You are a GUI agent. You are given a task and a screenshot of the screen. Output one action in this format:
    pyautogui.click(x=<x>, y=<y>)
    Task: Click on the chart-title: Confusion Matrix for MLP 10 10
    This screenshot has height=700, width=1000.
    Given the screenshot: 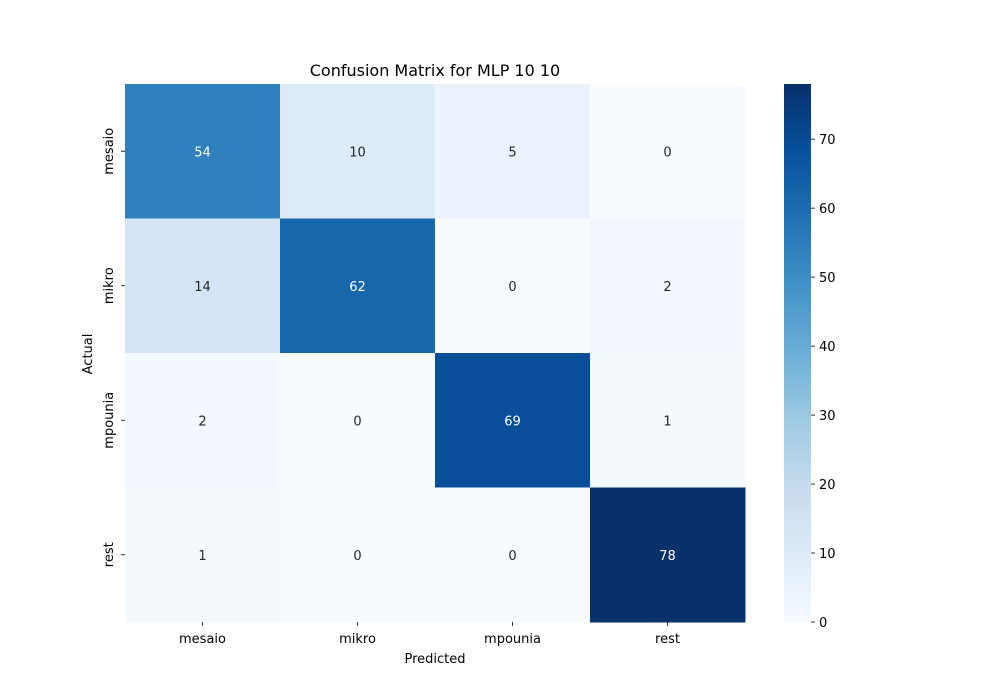 What is the action you would take?
    pyautogui.click(x=435, y=70)
    